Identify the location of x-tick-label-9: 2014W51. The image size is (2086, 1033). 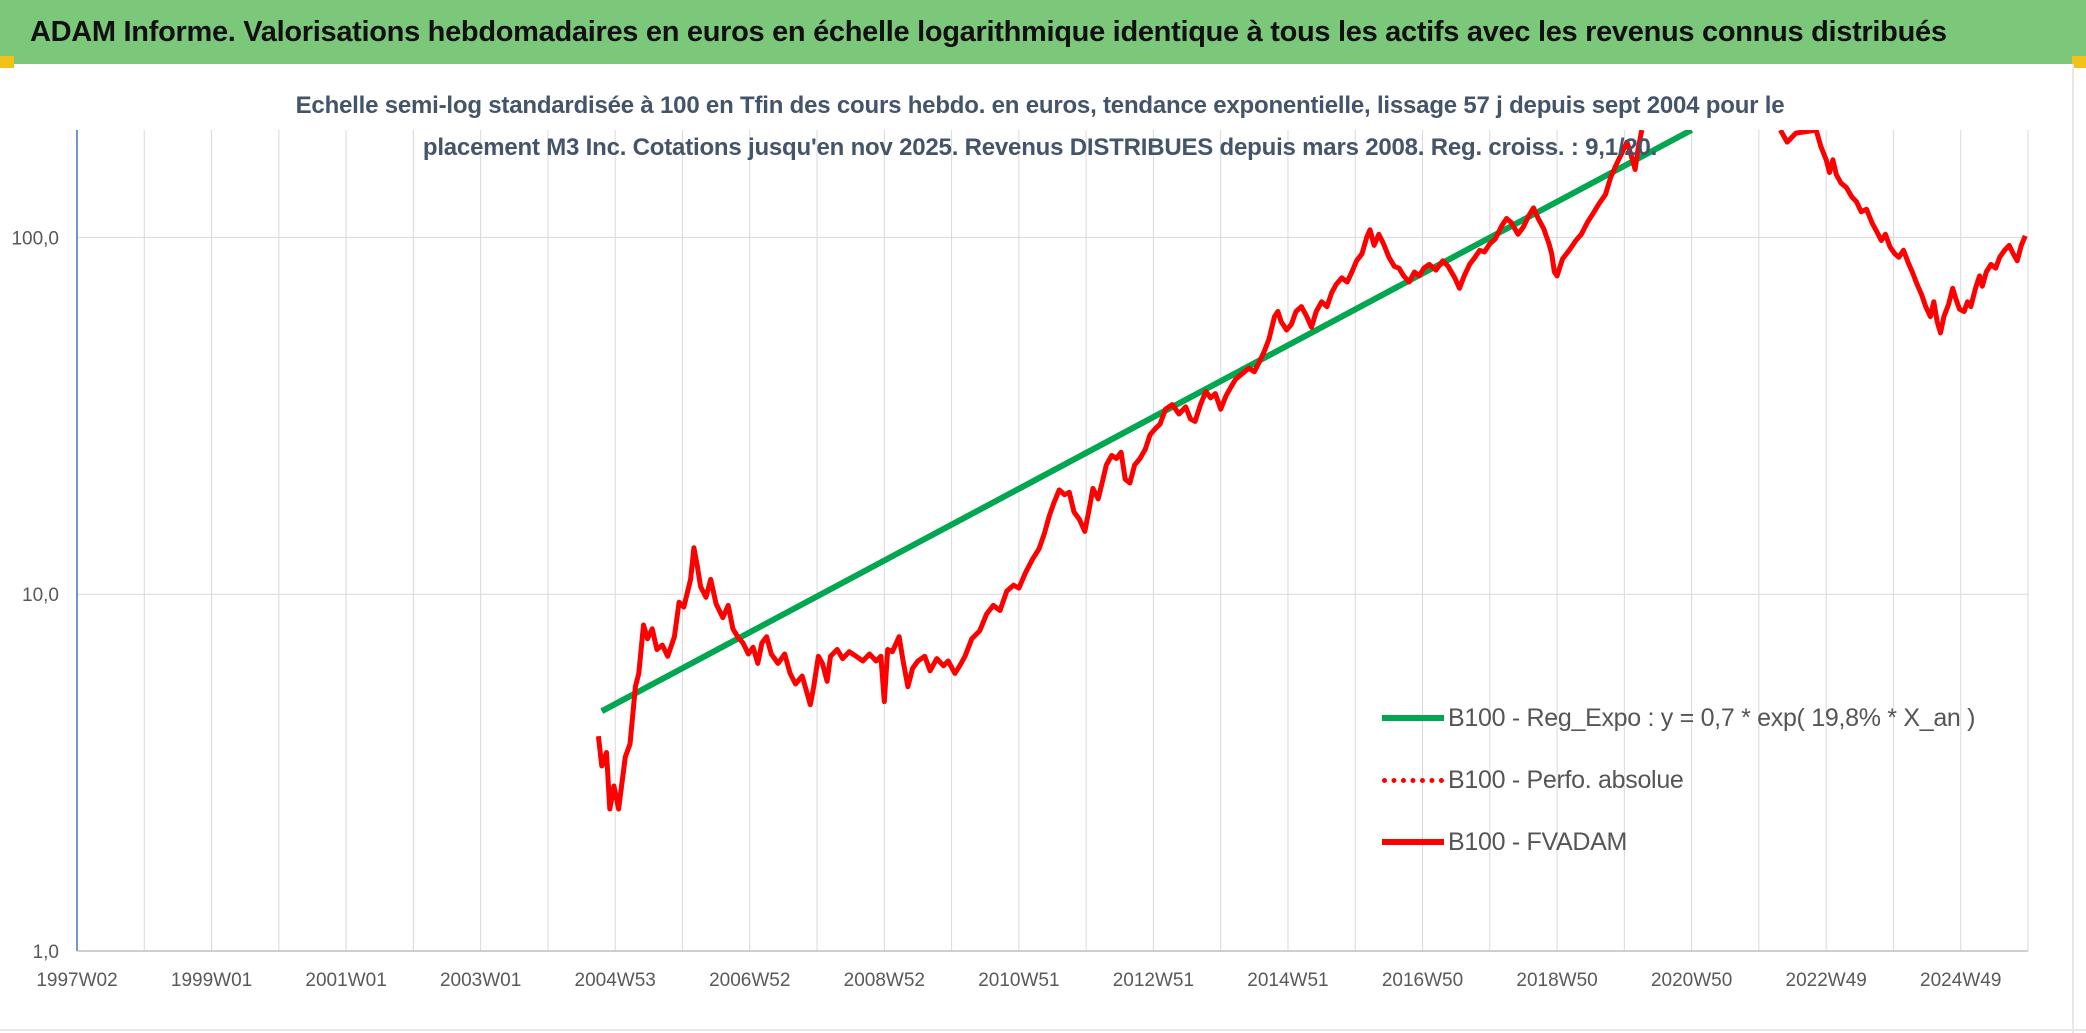
(1287, 980).